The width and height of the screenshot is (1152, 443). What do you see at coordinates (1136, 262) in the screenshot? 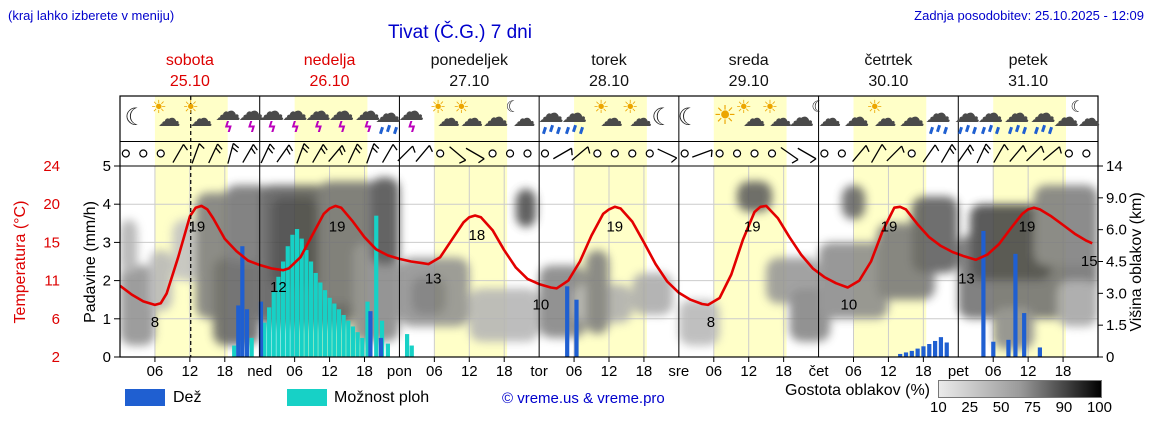
I see `cloud-height-axis-label: Višina oblakov (km)` at bounding box center [1136, 262].